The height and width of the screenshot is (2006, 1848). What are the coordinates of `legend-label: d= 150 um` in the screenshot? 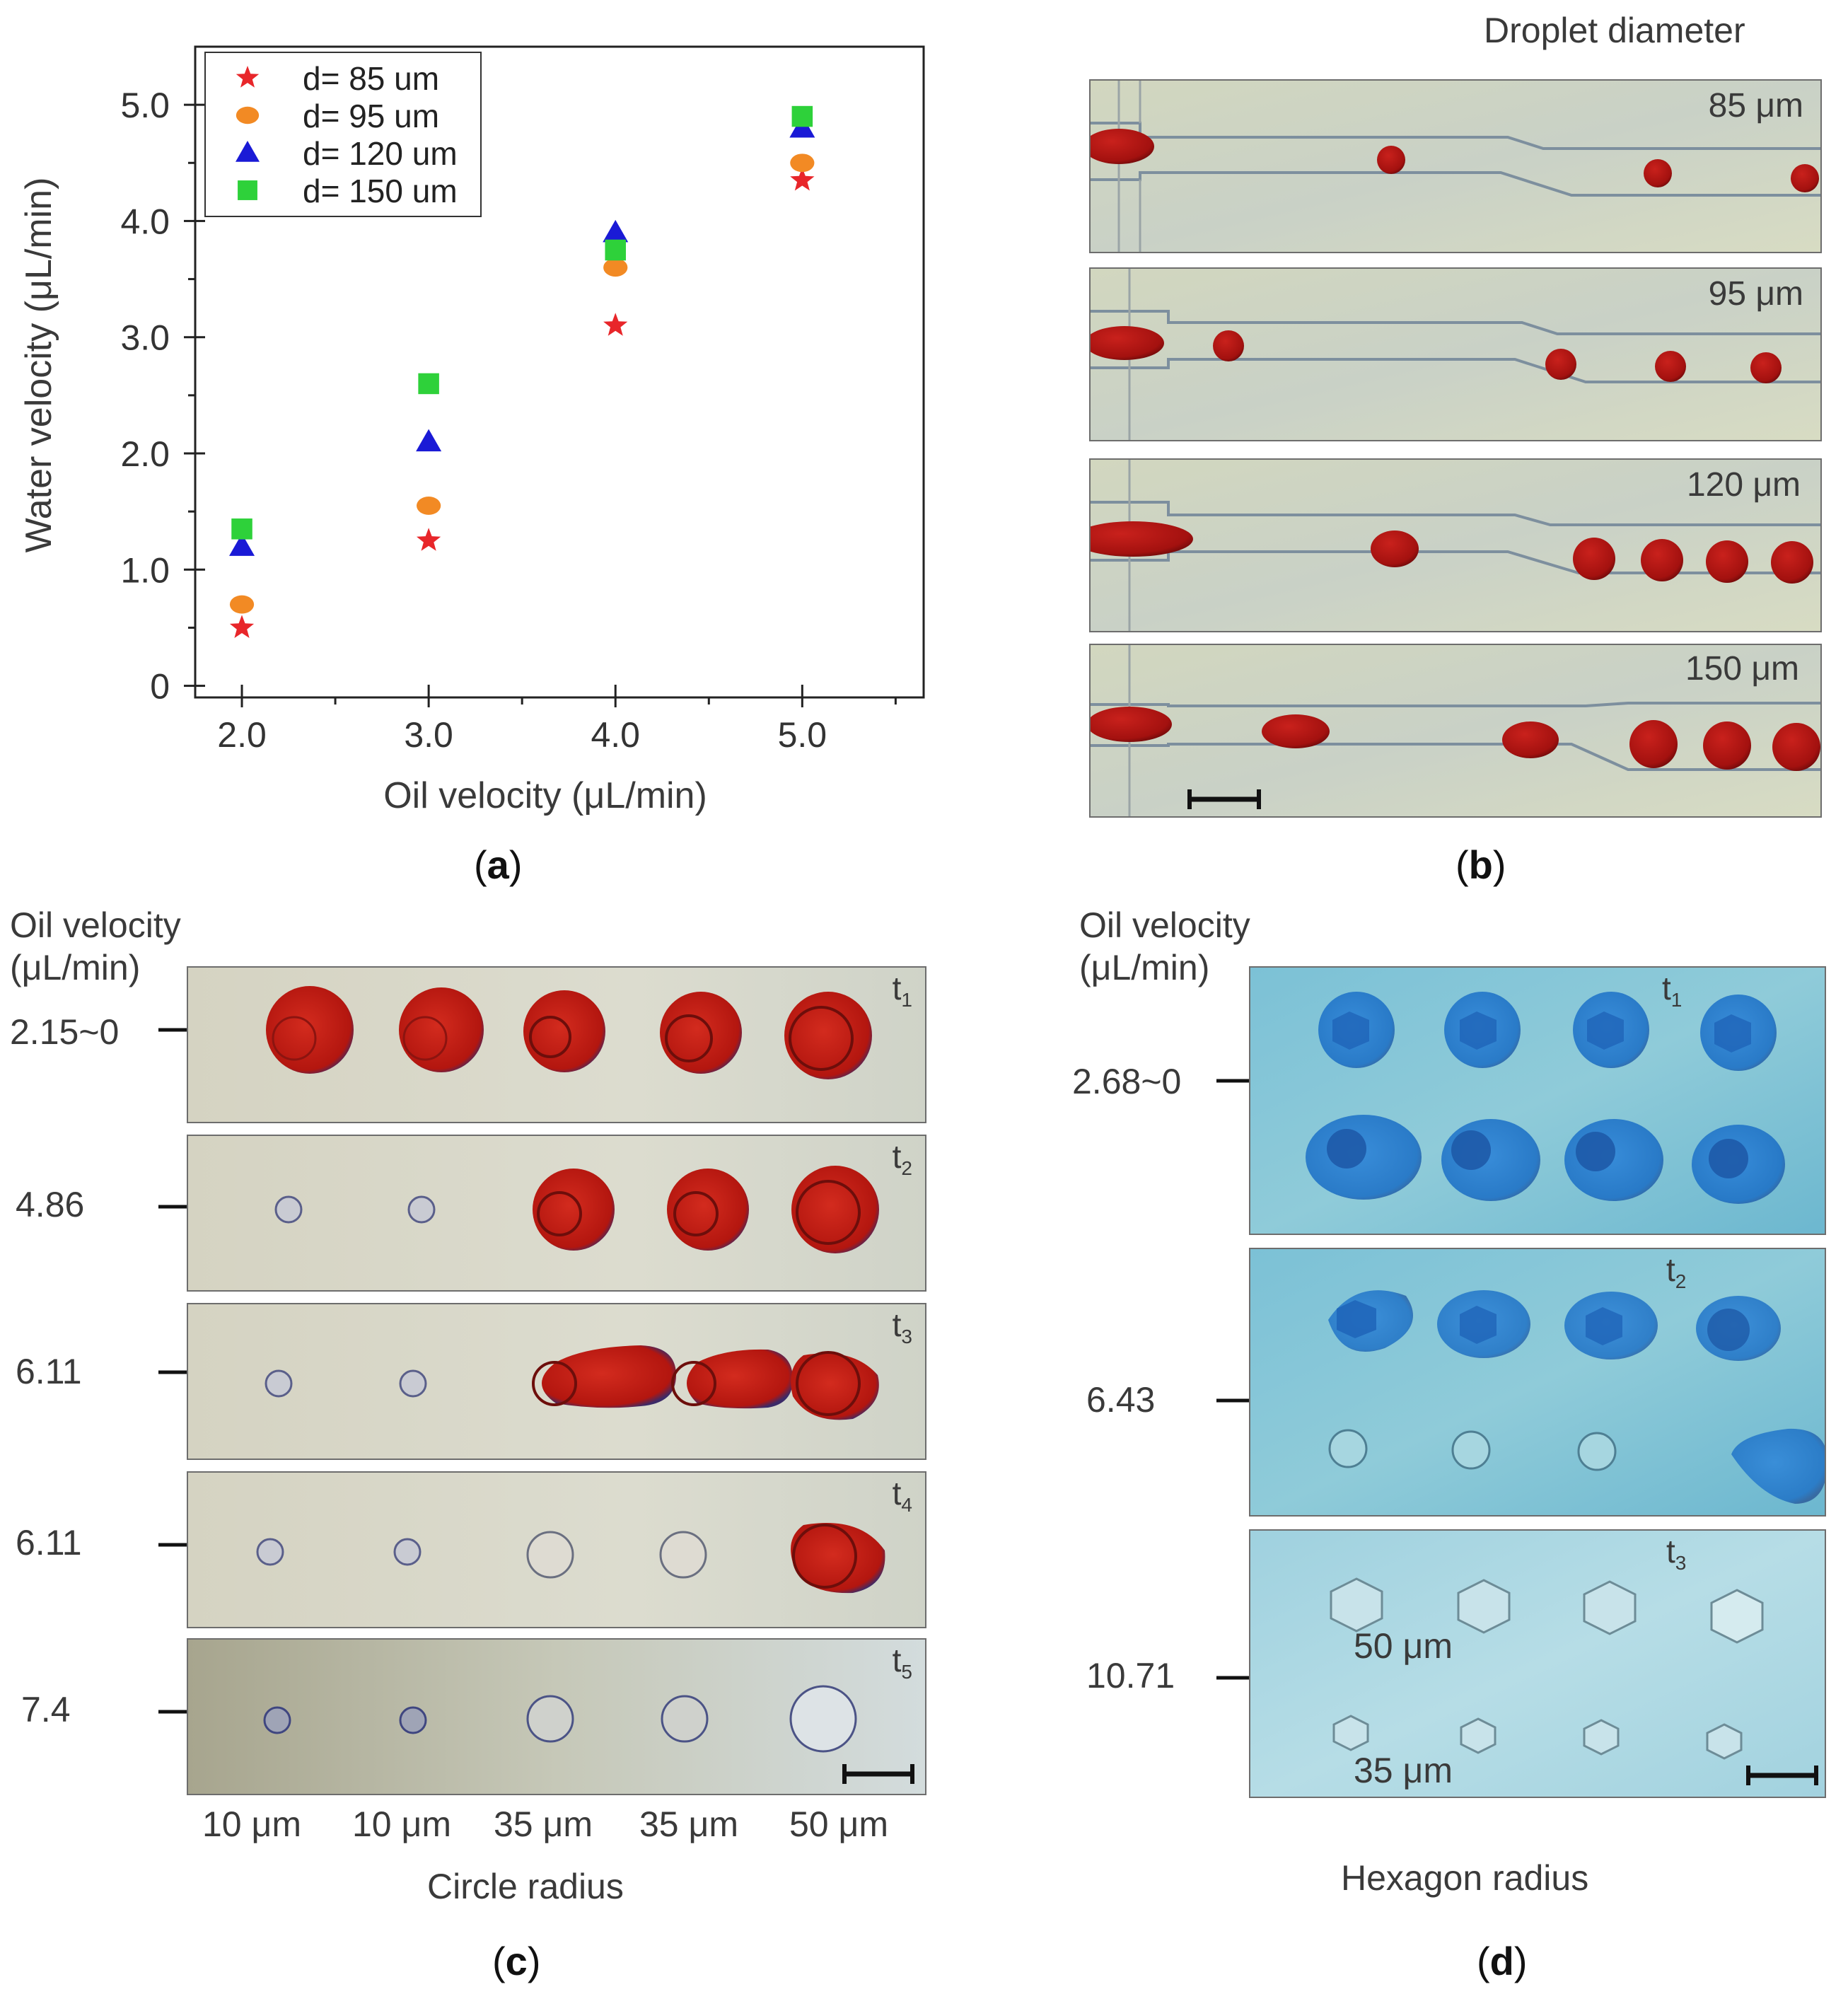 It's located at (380, 191).